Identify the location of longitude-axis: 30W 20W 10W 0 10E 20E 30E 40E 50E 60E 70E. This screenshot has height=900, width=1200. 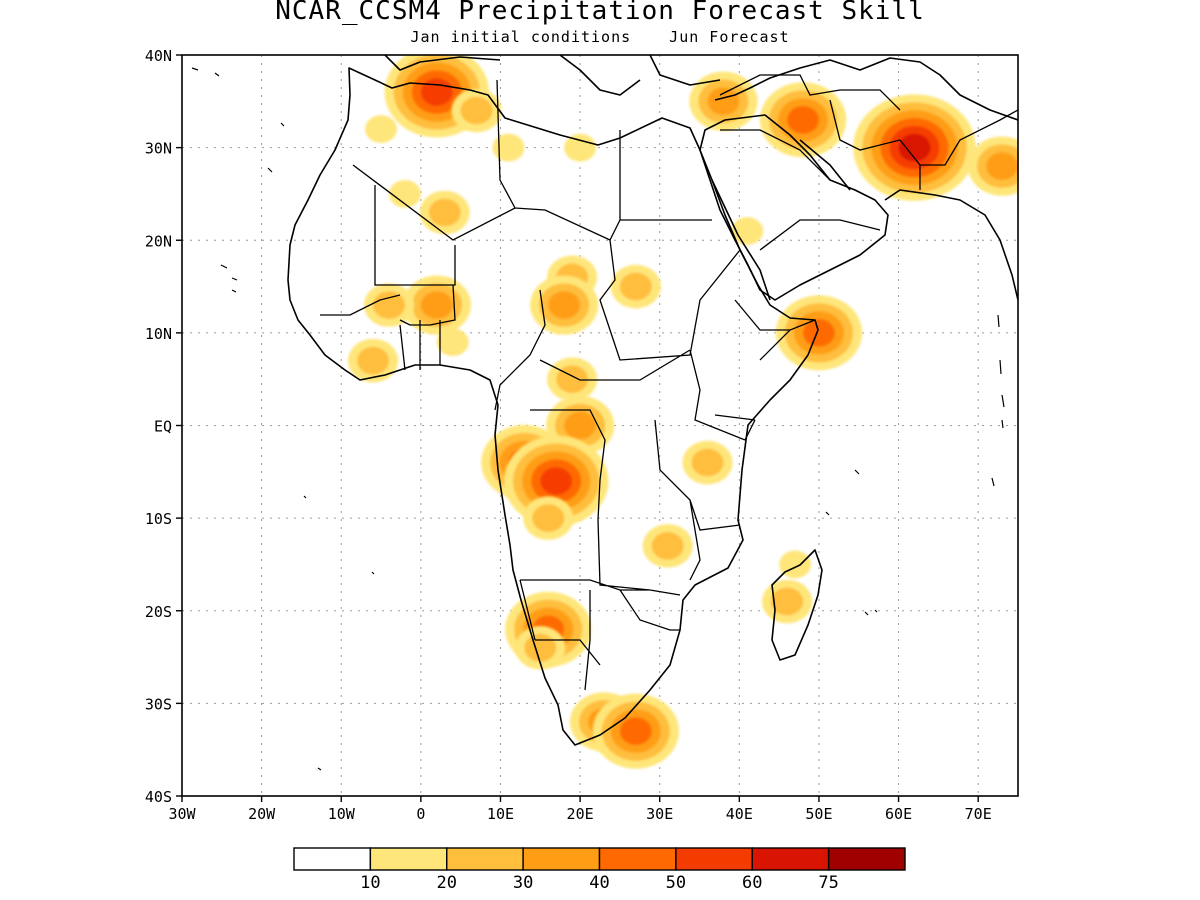
(580, 809).